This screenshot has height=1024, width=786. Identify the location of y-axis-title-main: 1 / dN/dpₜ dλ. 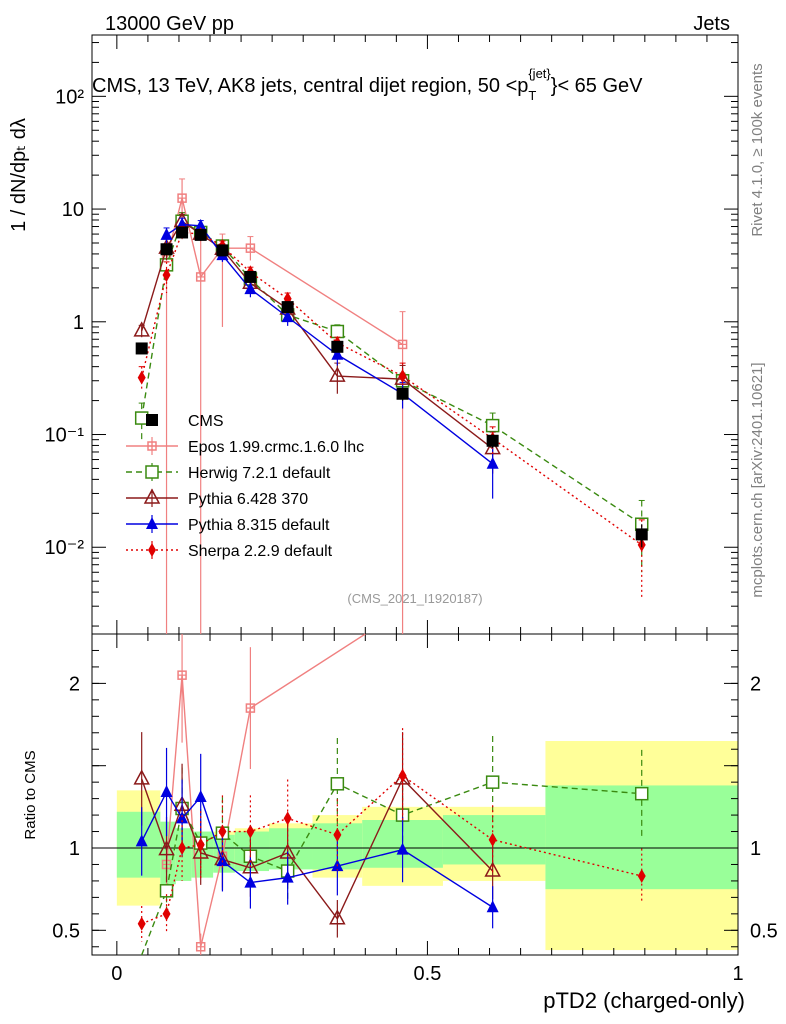
(19, 175).